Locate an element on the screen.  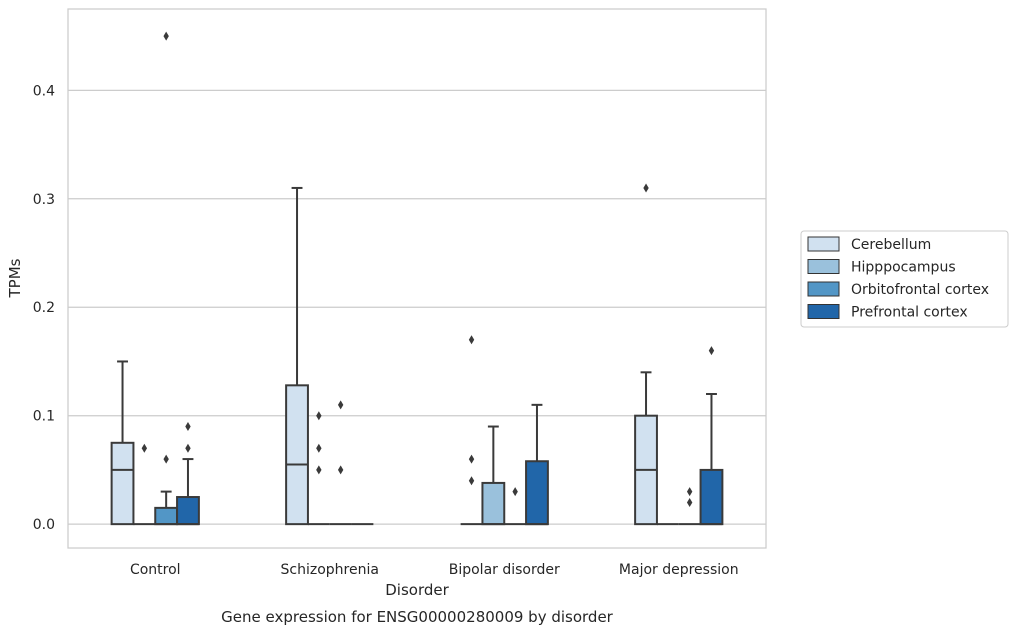
y-tick-label: 0.2 is located at coordinates (44, 308).